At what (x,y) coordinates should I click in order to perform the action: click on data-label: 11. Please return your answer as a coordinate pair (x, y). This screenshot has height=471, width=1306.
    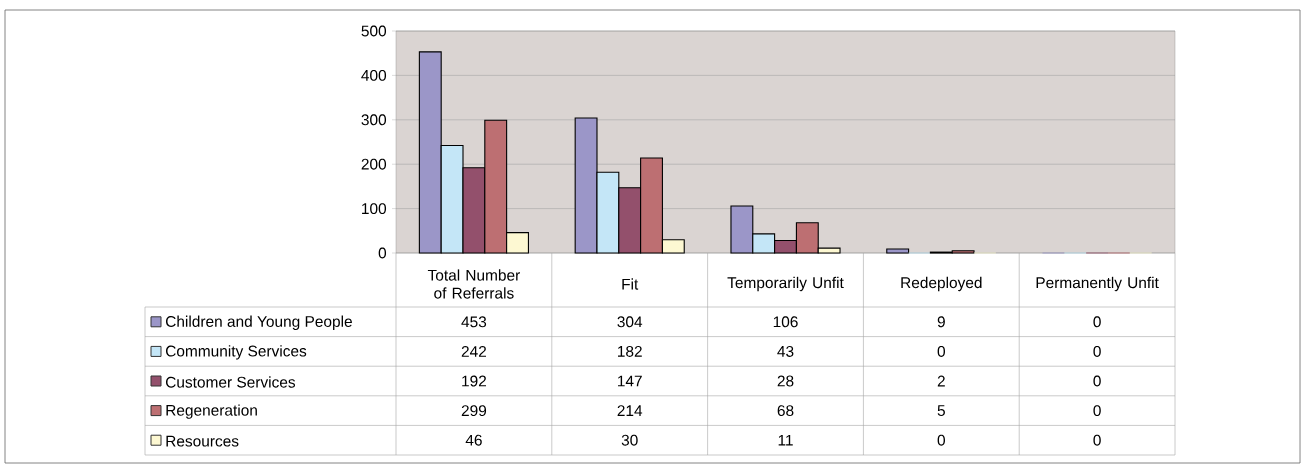
    Looking at the image, I should click on (785, 440).